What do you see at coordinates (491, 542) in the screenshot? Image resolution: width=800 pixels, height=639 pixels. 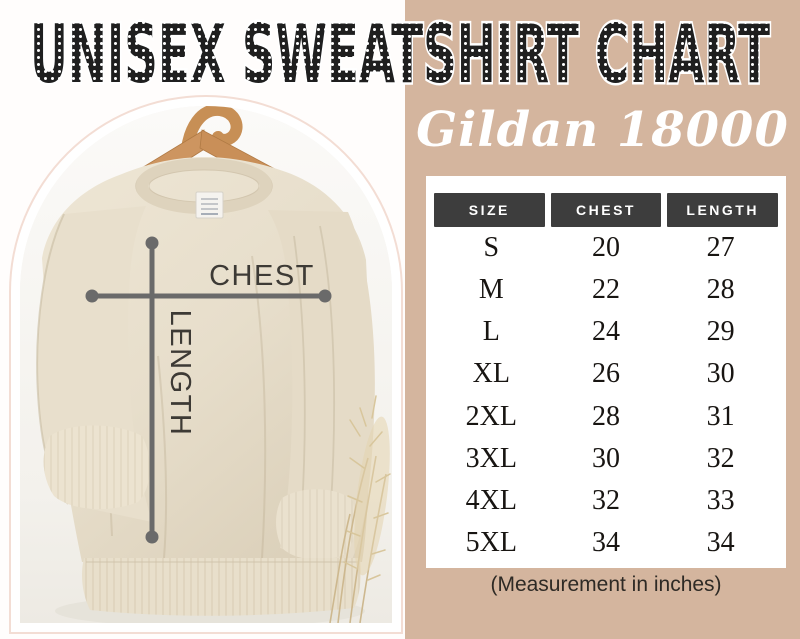 I see `size-cell: 5XL` at bounding box center [491, 542].